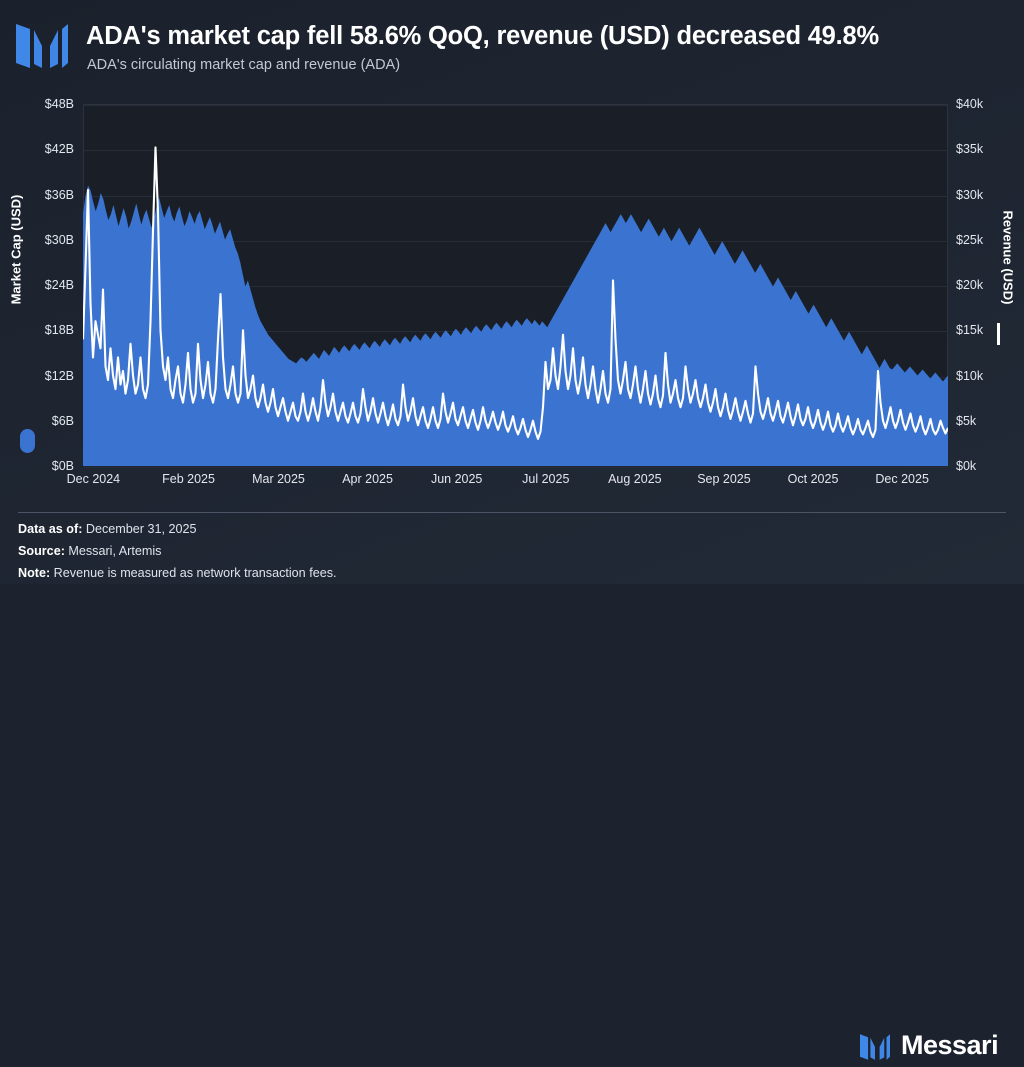  What do you see at coordinates (59, 239) in the screenshot?
I see `y-axis-left-tick: $30B` at bounding box center [59, 239].